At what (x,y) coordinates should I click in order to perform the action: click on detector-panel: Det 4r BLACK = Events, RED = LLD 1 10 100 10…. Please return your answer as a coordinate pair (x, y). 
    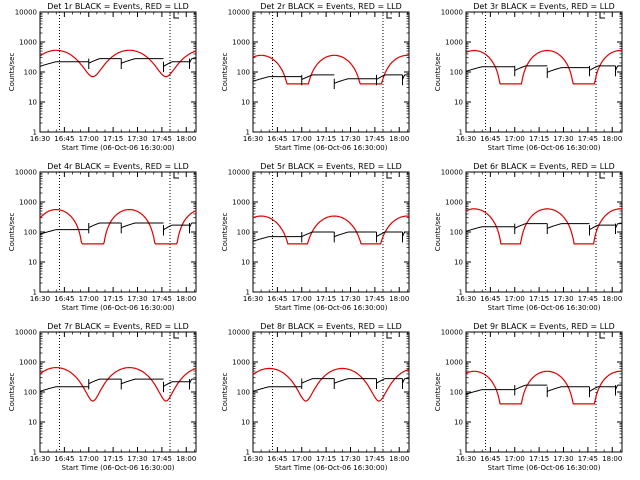
    Looking at the image, I should click on (102, 237).